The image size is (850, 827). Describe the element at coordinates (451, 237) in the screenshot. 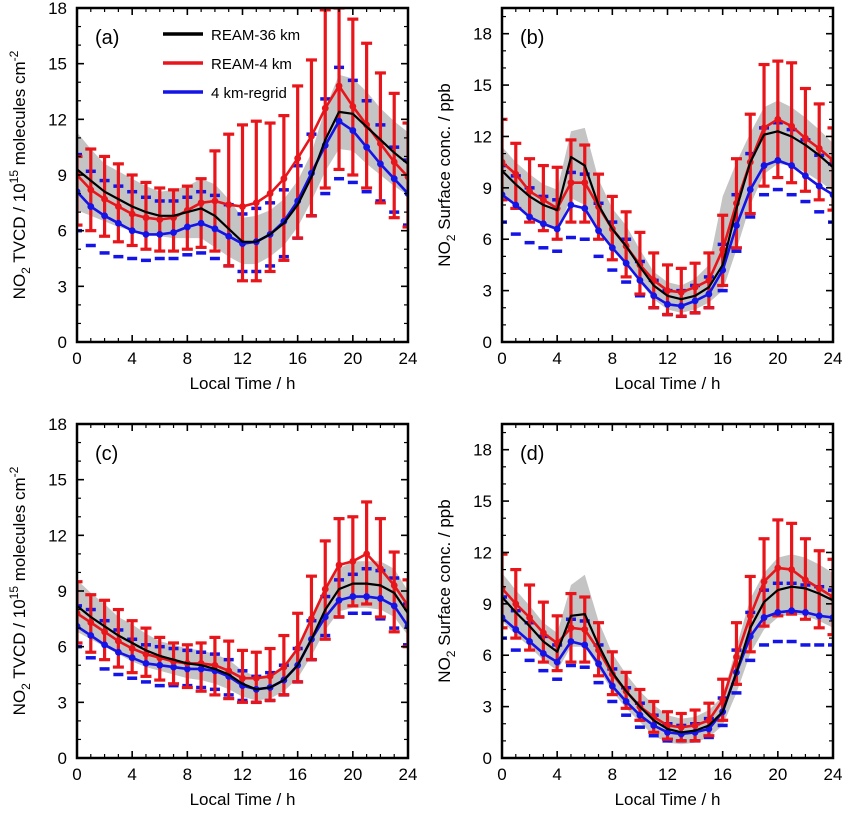

I see `y-title-subscript: 2` at that location.